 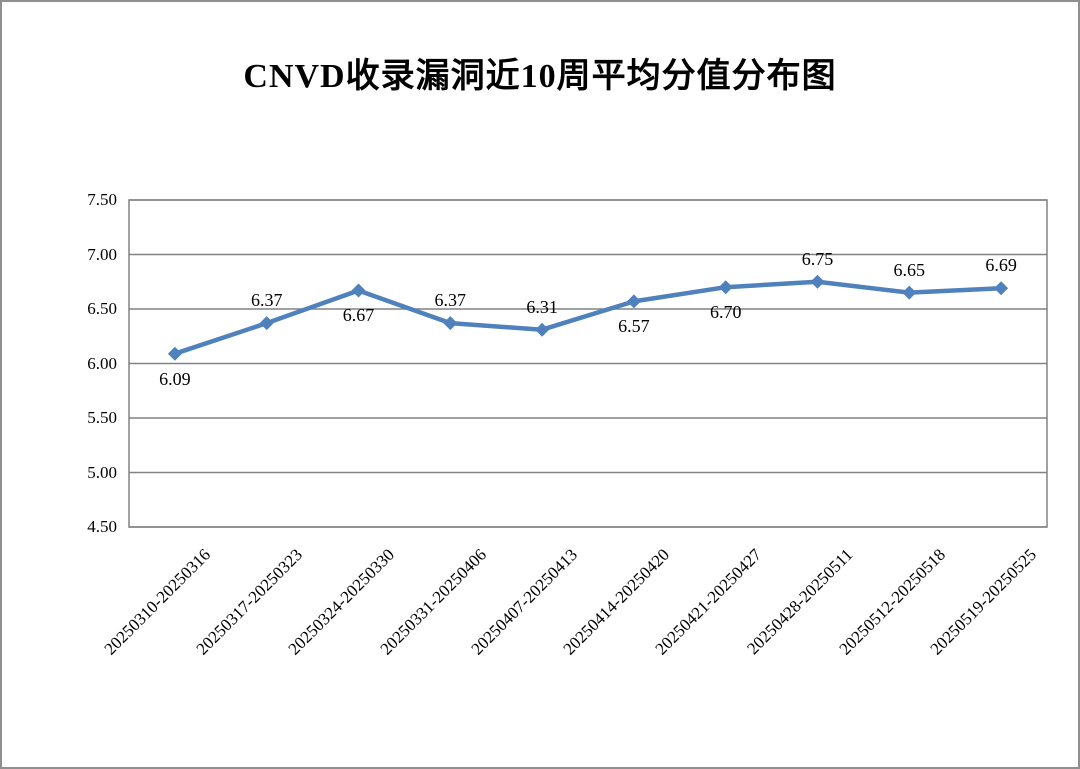 What do you see at coordinates (634, 326) in the screenshot?
I see `data-point-label: 6.57` at bounding box center [634, 326].